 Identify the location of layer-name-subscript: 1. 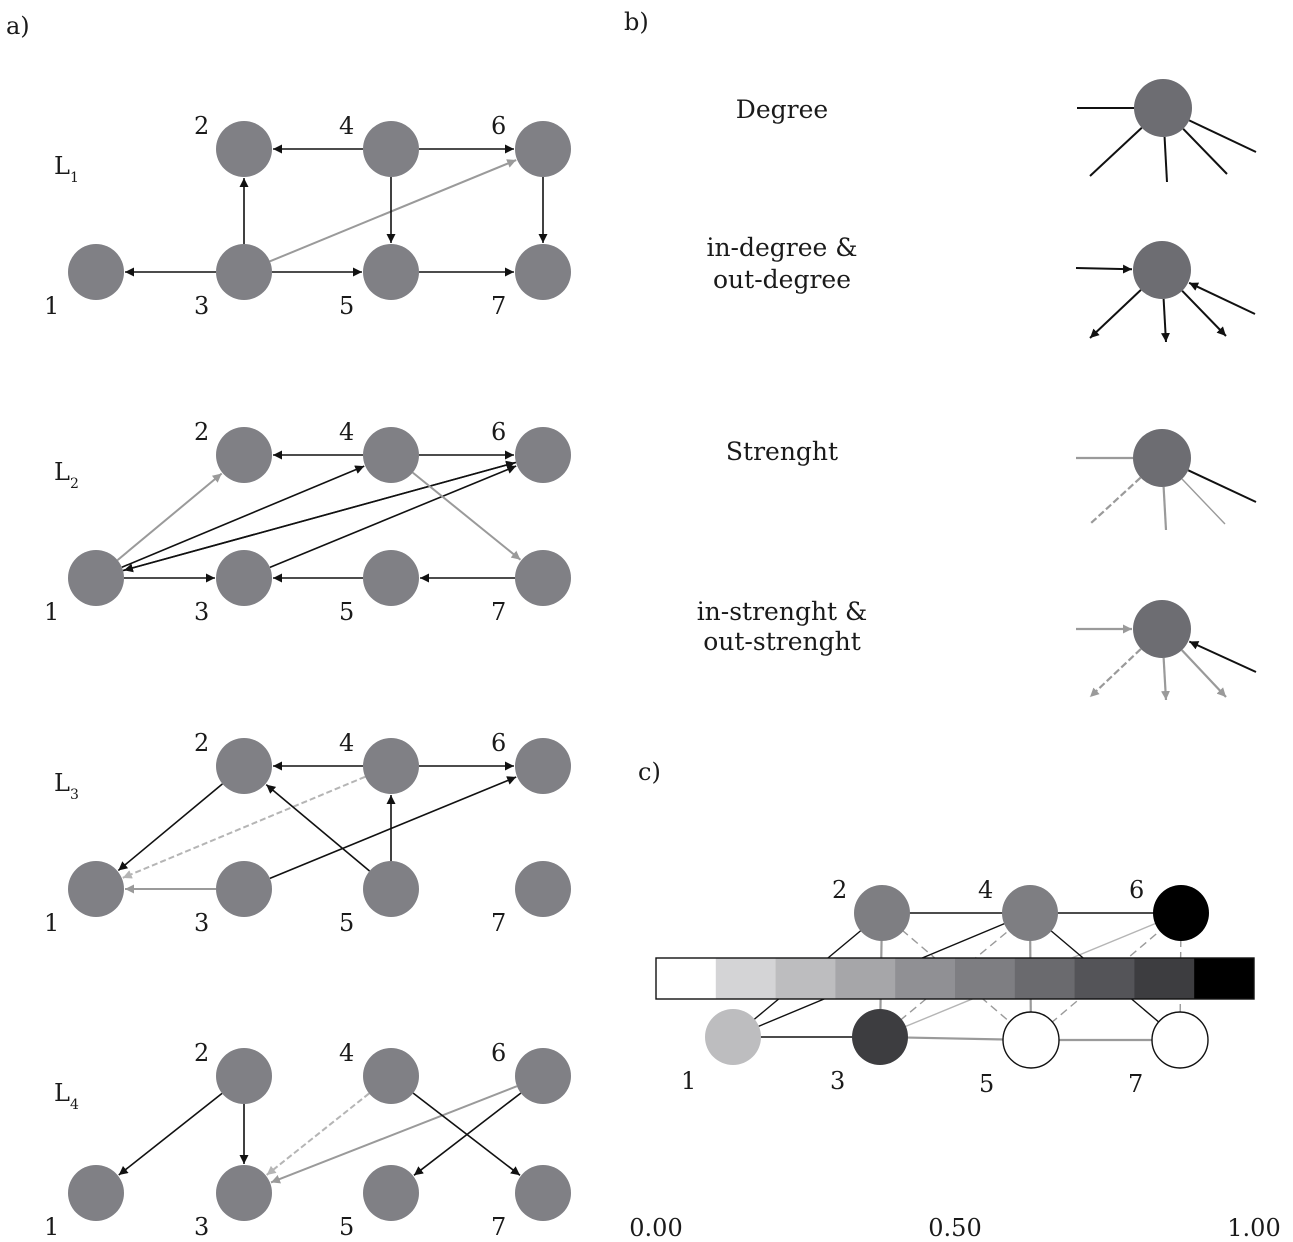
(74, 178).